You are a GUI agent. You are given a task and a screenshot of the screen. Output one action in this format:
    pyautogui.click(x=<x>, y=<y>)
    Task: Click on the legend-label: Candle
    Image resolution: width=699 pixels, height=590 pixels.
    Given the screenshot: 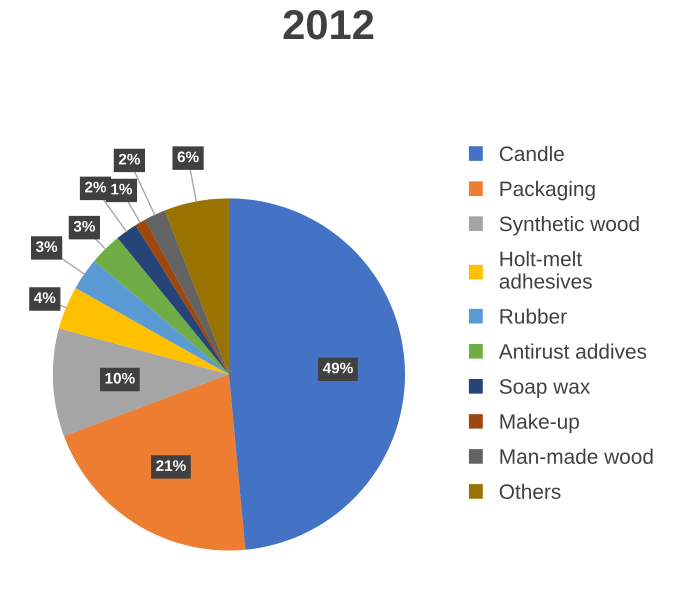 What is the action you would take?
    pyautogui.click(x=532, y=154)
    